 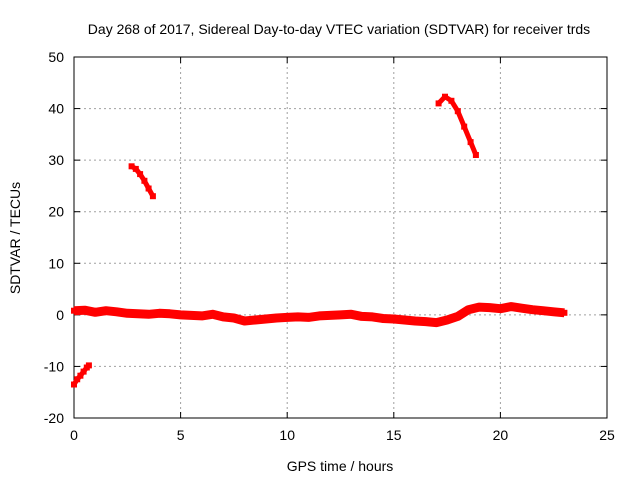 I want to click on x-axis-label: GPS time / hours, so click(x=340, y=466).